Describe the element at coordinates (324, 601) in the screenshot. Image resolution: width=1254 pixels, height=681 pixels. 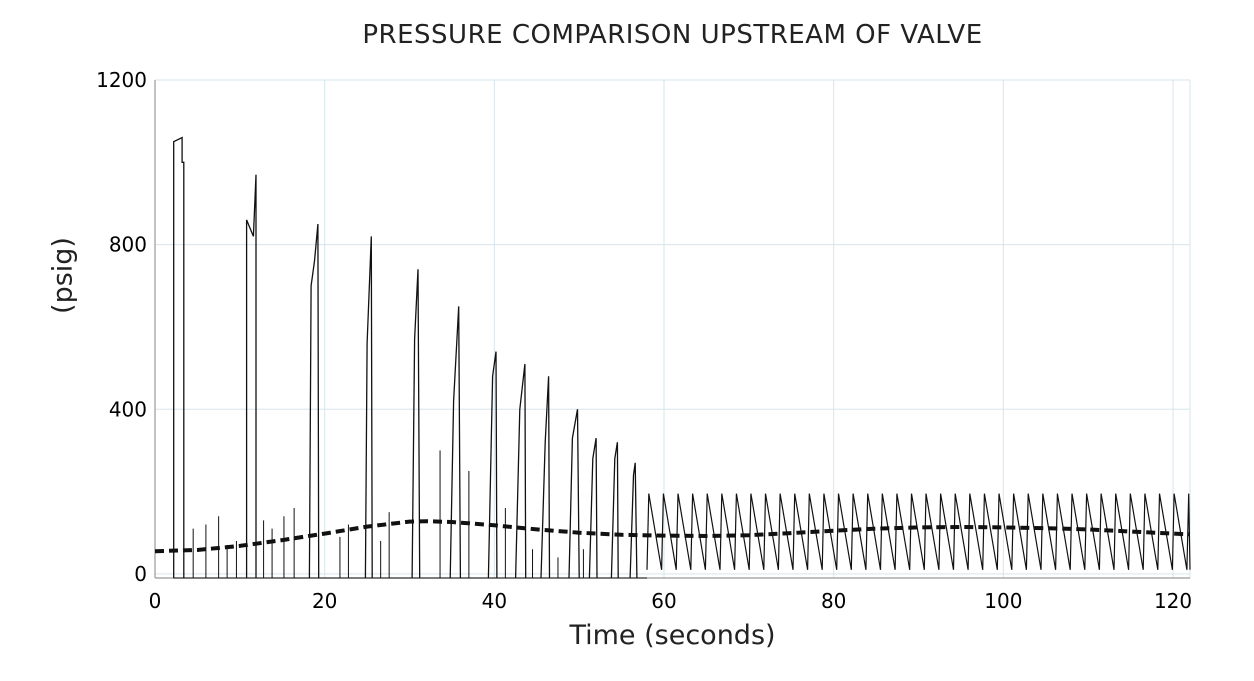
I see `x-tick-label: 20` at that location.